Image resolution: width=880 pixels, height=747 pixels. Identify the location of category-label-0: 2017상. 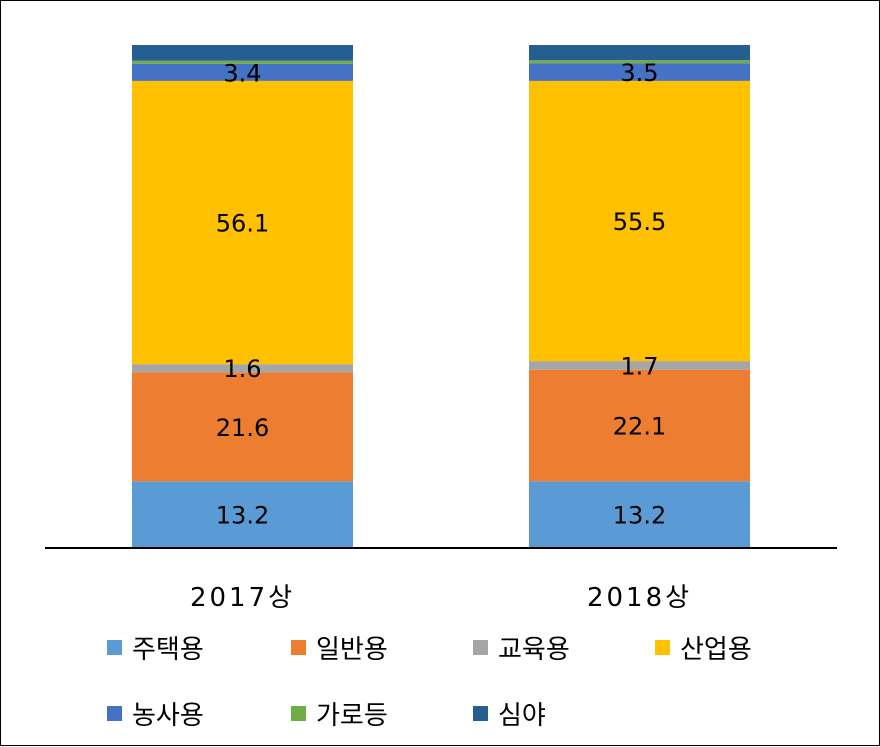
(242, 598).